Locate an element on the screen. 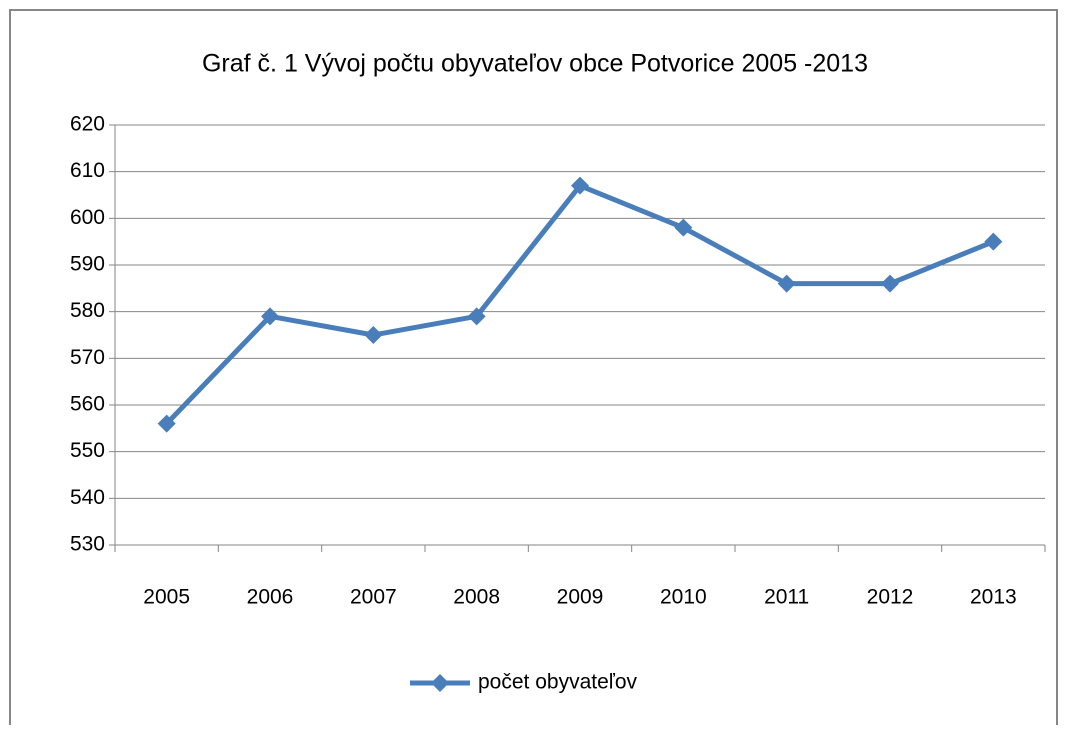 This screenshot has width=1066, height=730. x-tick-label: 2010 is located at coordinates (683, 597).